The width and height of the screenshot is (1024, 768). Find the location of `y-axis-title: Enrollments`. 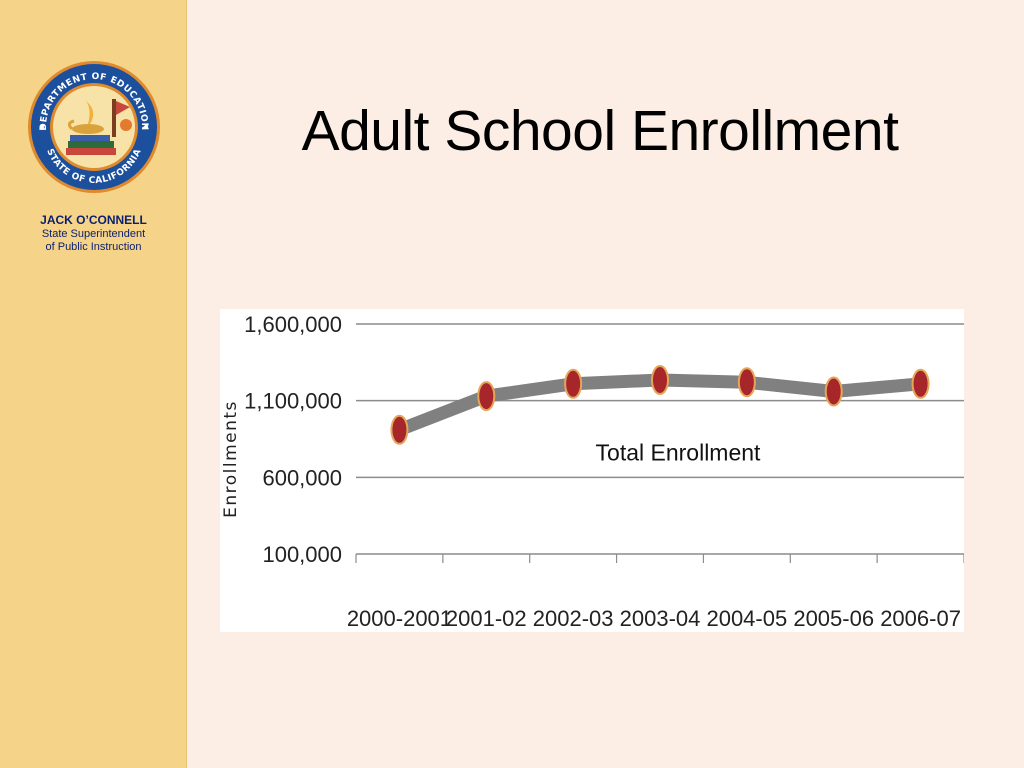

y-axis-title: Enrollments is located at coordinates (231, 459).